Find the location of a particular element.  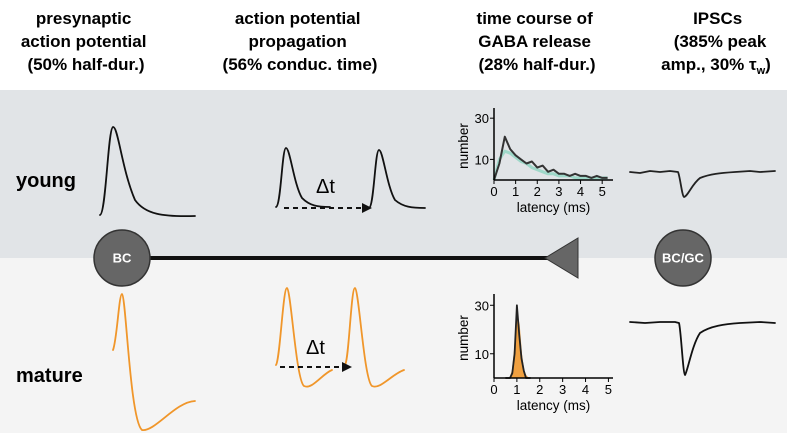

target-node is located at coordinates (683, 258).